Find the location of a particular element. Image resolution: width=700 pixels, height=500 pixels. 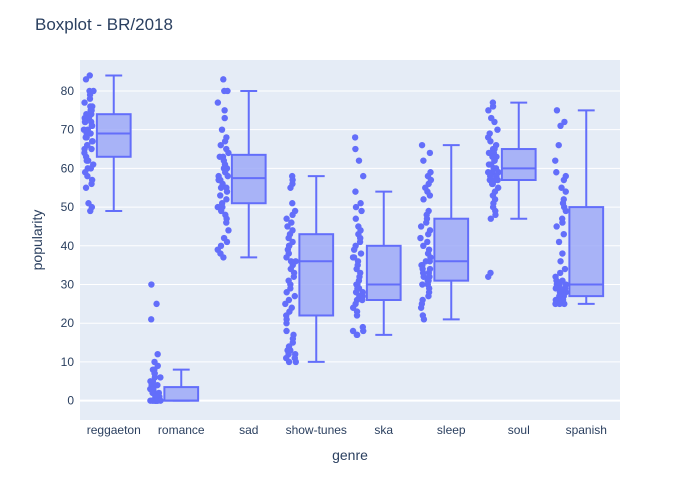

x-tick-label: romance is located at coordinates (181, 430).